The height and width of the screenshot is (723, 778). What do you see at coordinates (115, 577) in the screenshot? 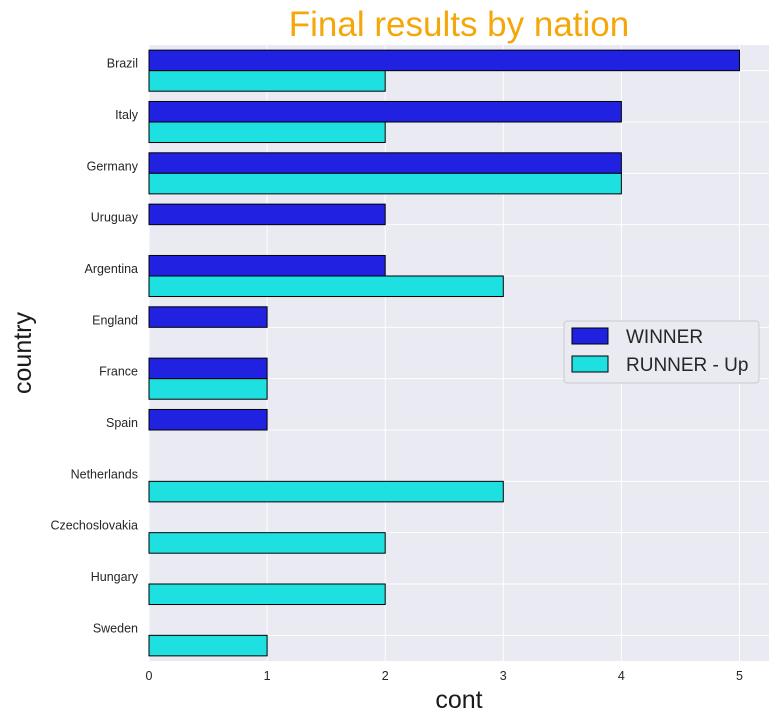
I see `y-tick-label: Hungary` at bounding box center [115, 577].